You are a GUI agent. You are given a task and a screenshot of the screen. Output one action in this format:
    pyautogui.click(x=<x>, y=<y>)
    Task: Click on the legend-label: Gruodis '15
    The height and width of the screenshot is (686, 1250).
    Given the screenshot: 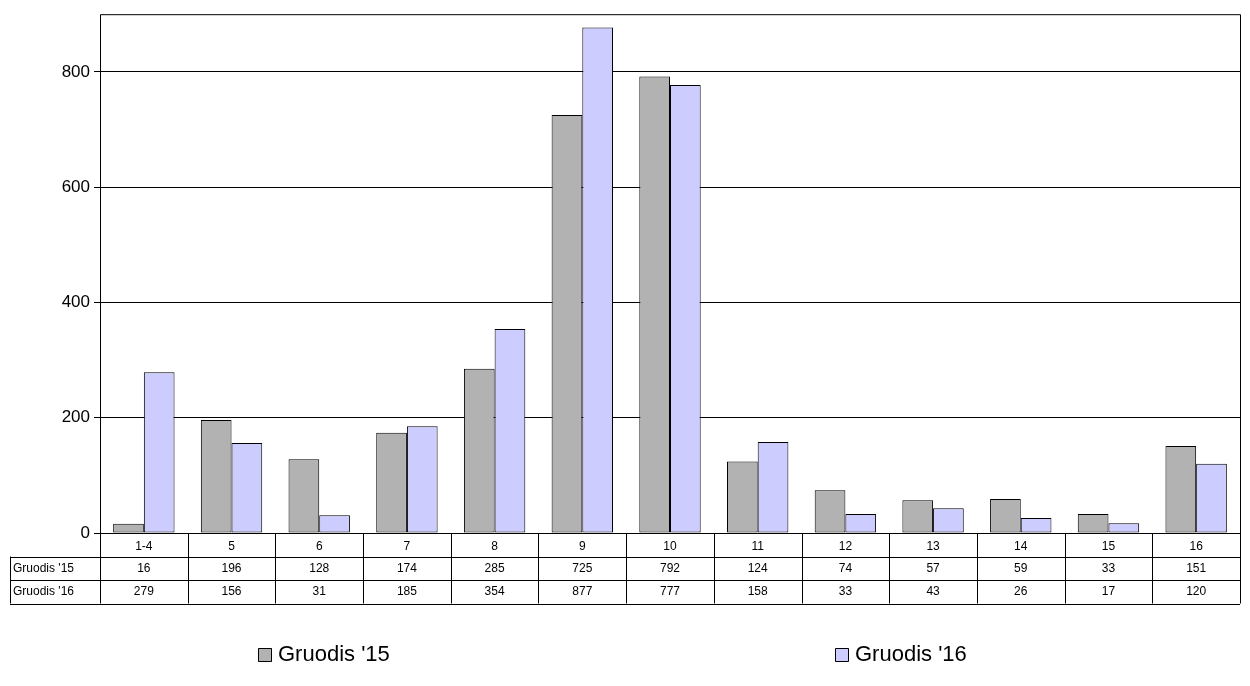 What is the action you would take?
    pyautogui.click(x=334, y=654)
    